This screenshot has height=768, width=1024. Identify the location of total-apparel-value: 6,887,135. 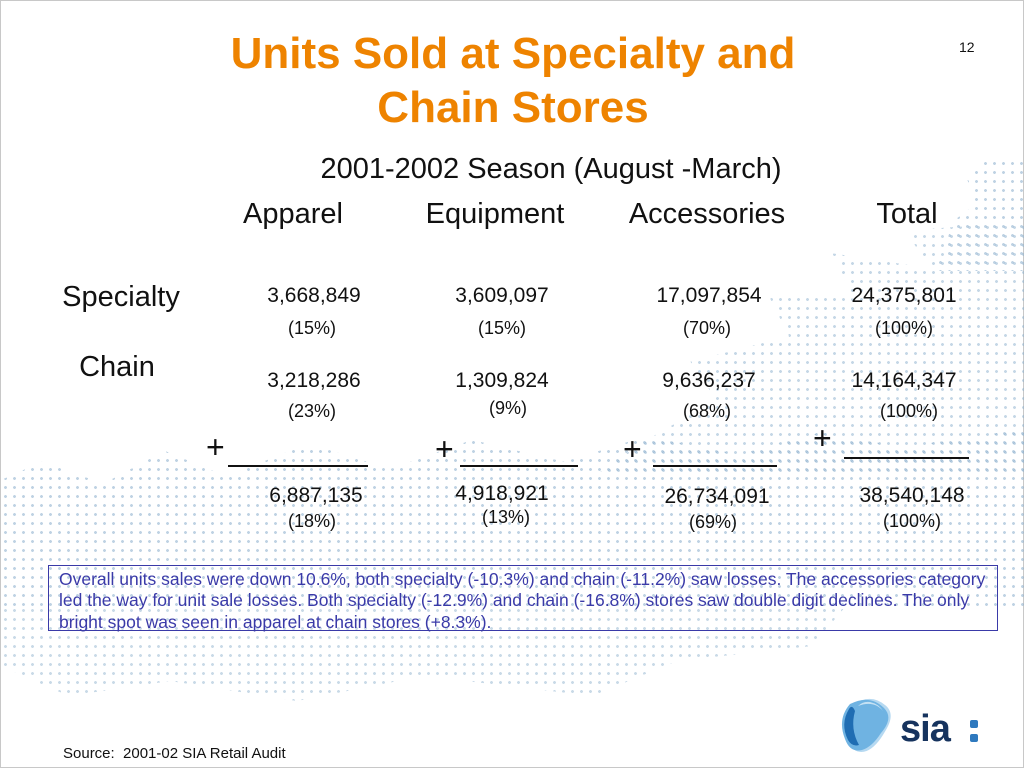
(316, 495).